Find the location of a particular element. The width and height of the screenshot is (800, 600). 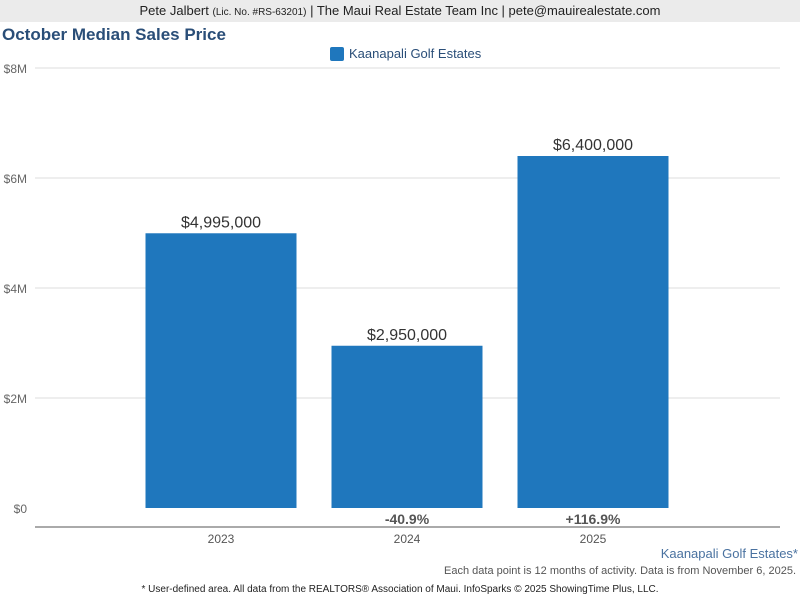

y-tick-label: $2M is located at coordinates (15, 399).